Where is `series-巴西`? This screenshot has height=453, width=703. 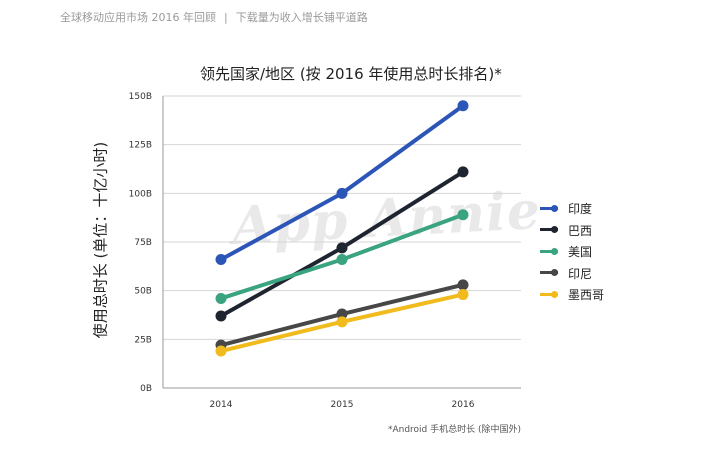
series-巴西 is located at coordinates (342, 244).